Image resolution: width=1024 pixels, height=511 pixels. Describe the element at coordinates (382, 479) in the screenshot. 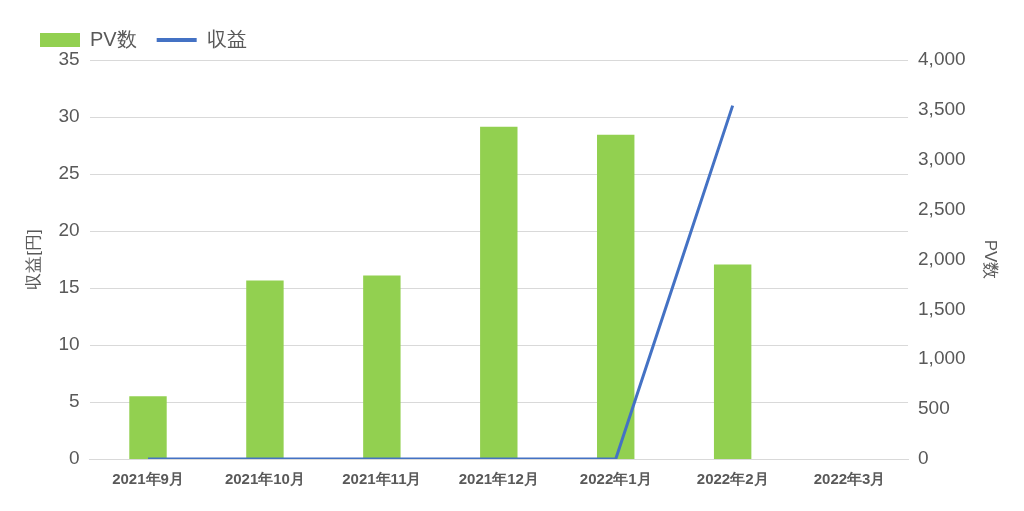

I see `x-tick-label: 2021年11月` at that location.